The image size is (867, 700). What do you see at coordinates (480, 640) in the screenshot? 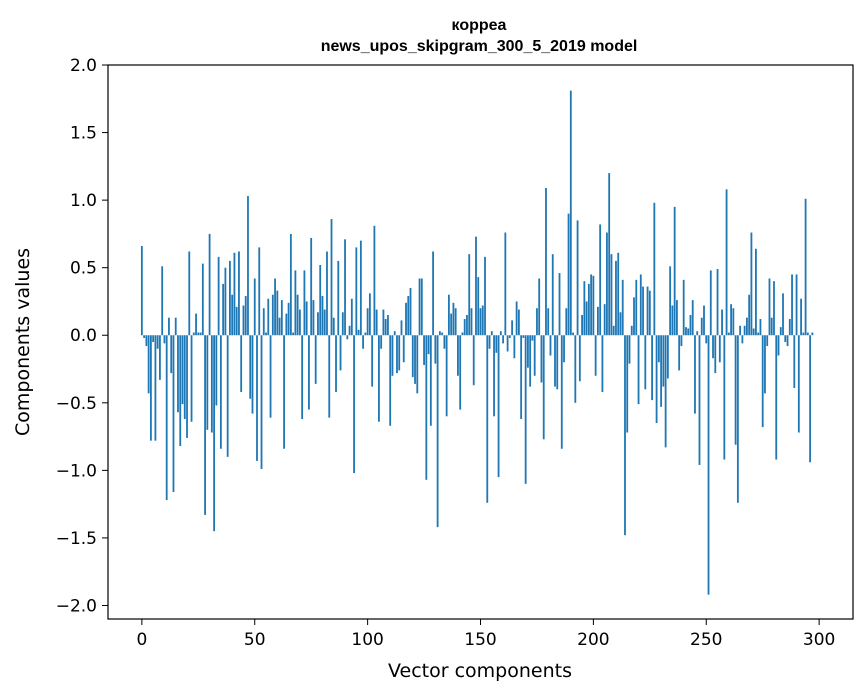
I see `x-tick-label: 150` at bounding box center [480, 640].